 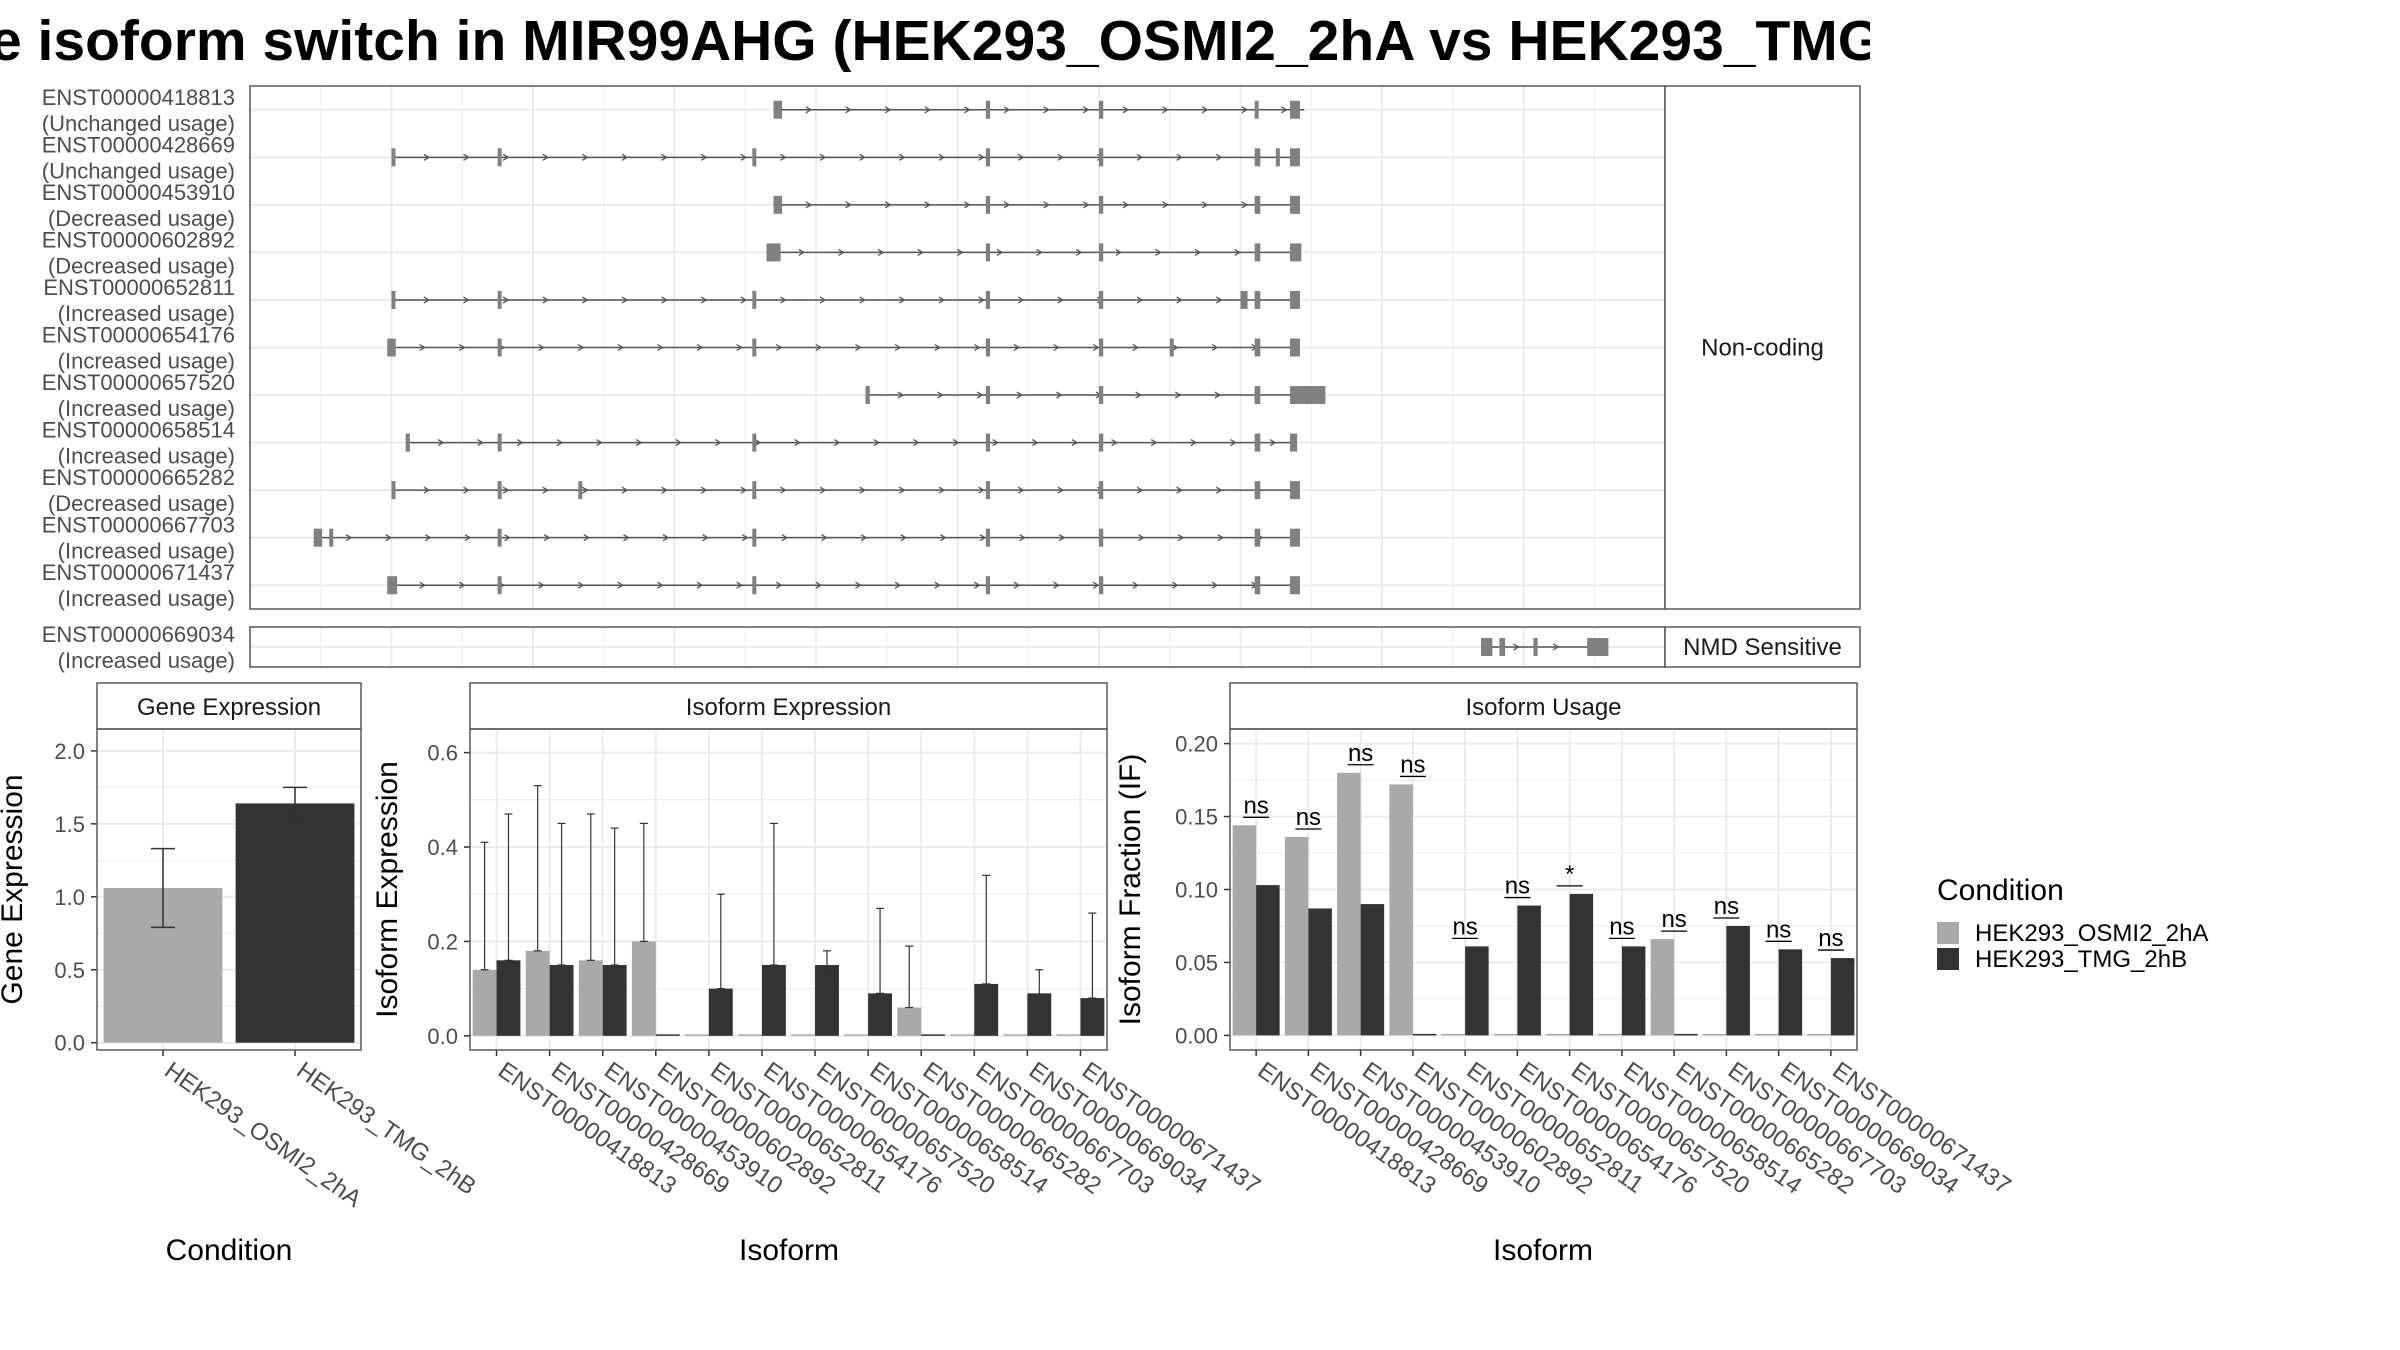 What do you see at coordinates (788, 889) in the screenshot?
I see `panel-border` at bounding box center [788, 889].